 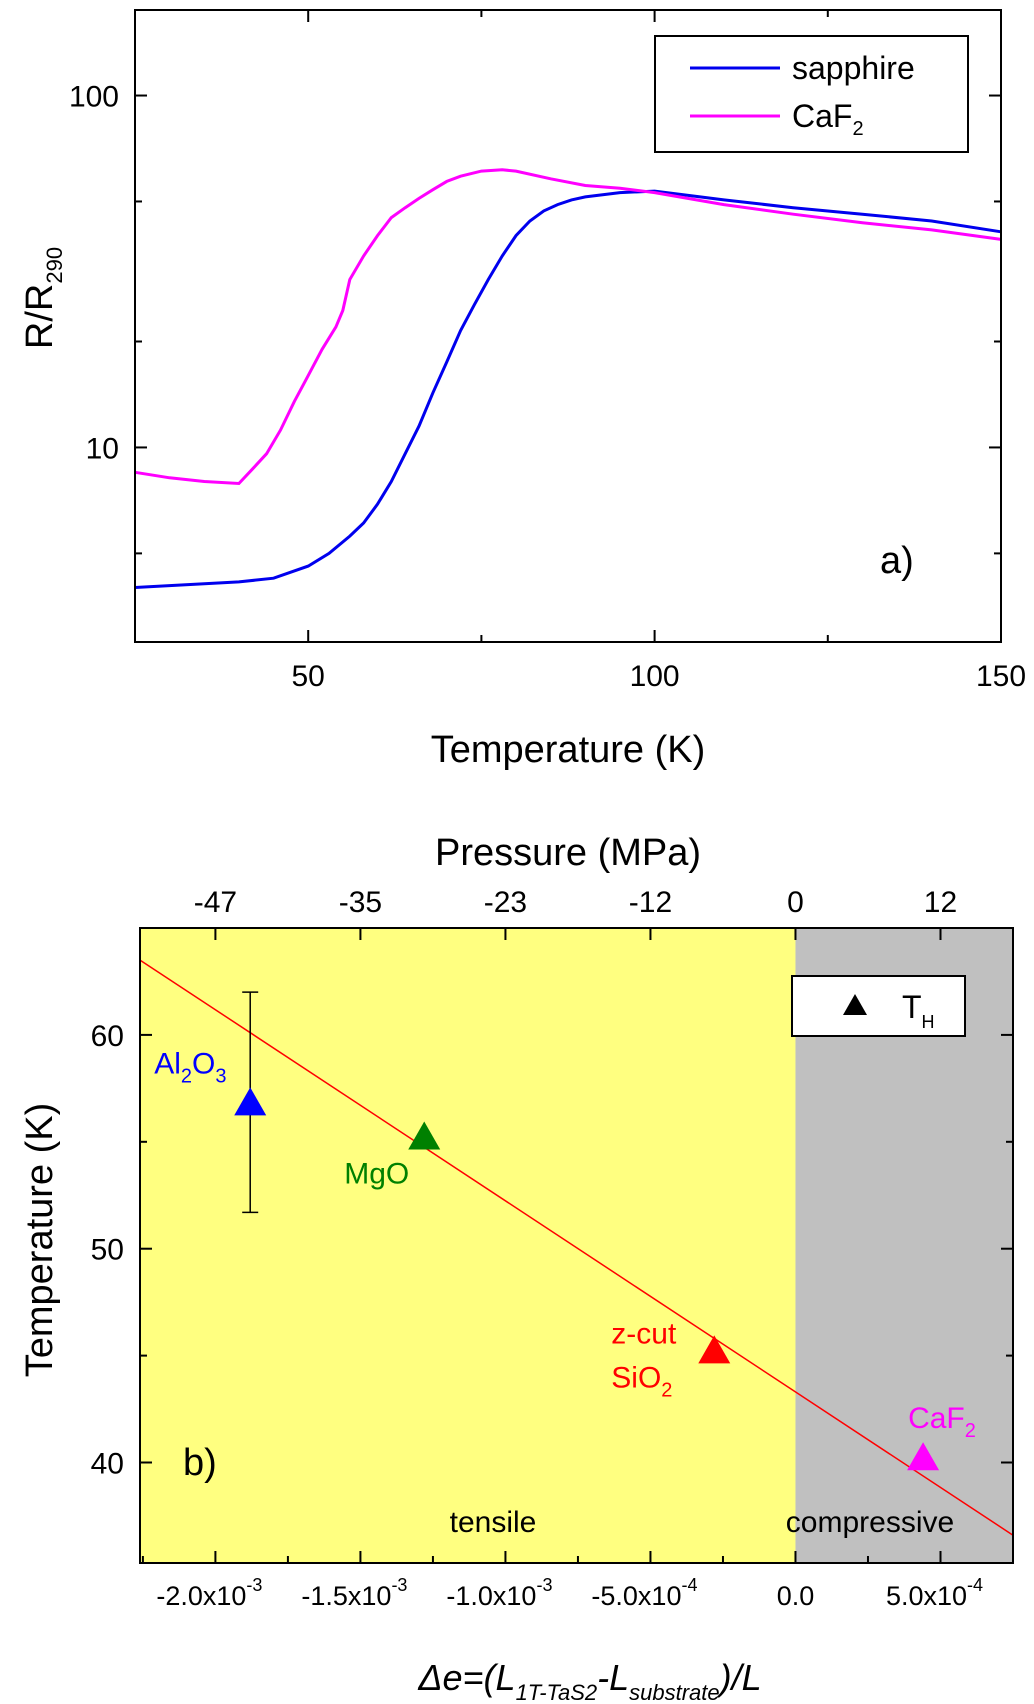 What do you see at coordinates (107, 1036) in the screenshot?
I see `y-tick-label: 60` at bounding box center [107, 1036].